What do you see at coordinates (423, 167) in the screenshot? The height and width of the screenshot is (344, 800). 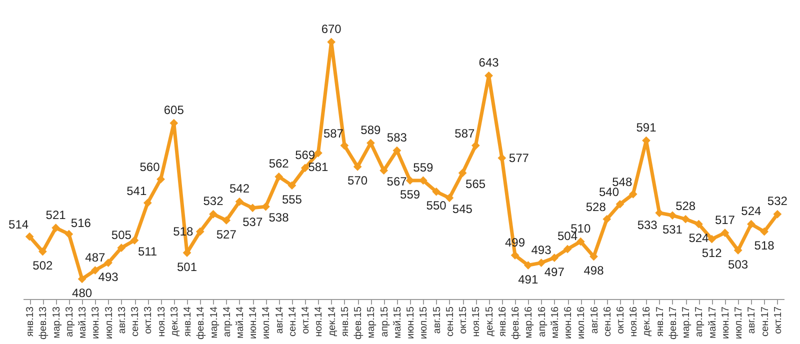 I see `data-label: 559` at bounding box center [423, 167].